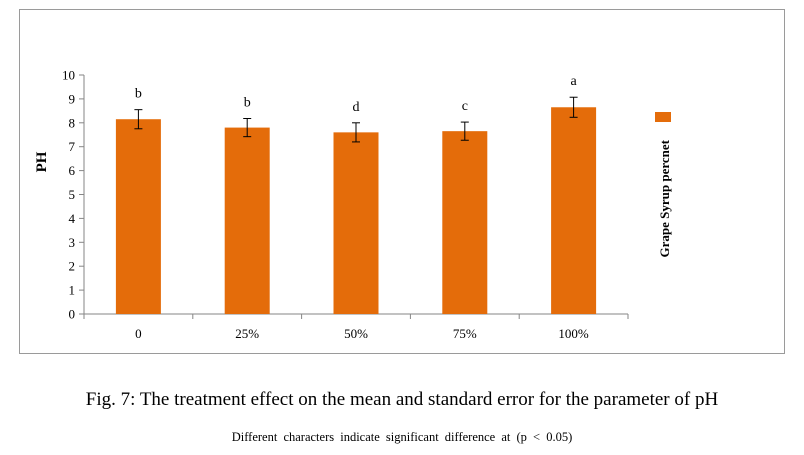 This screenshot has height=455, width=804. I want to click on significance-letter: d, so click(356, 107).